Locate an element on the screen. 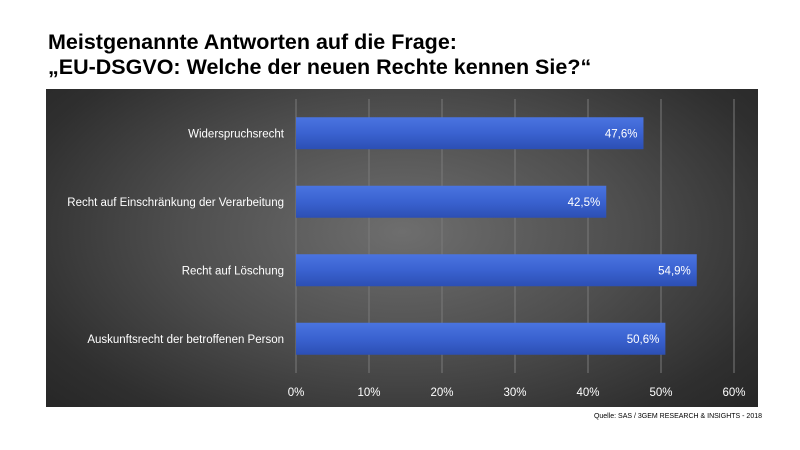 Image resolution: width=800 pixels, height=450 pixels. x-tick-label-30: 30% is located at coordinates (514, 393).